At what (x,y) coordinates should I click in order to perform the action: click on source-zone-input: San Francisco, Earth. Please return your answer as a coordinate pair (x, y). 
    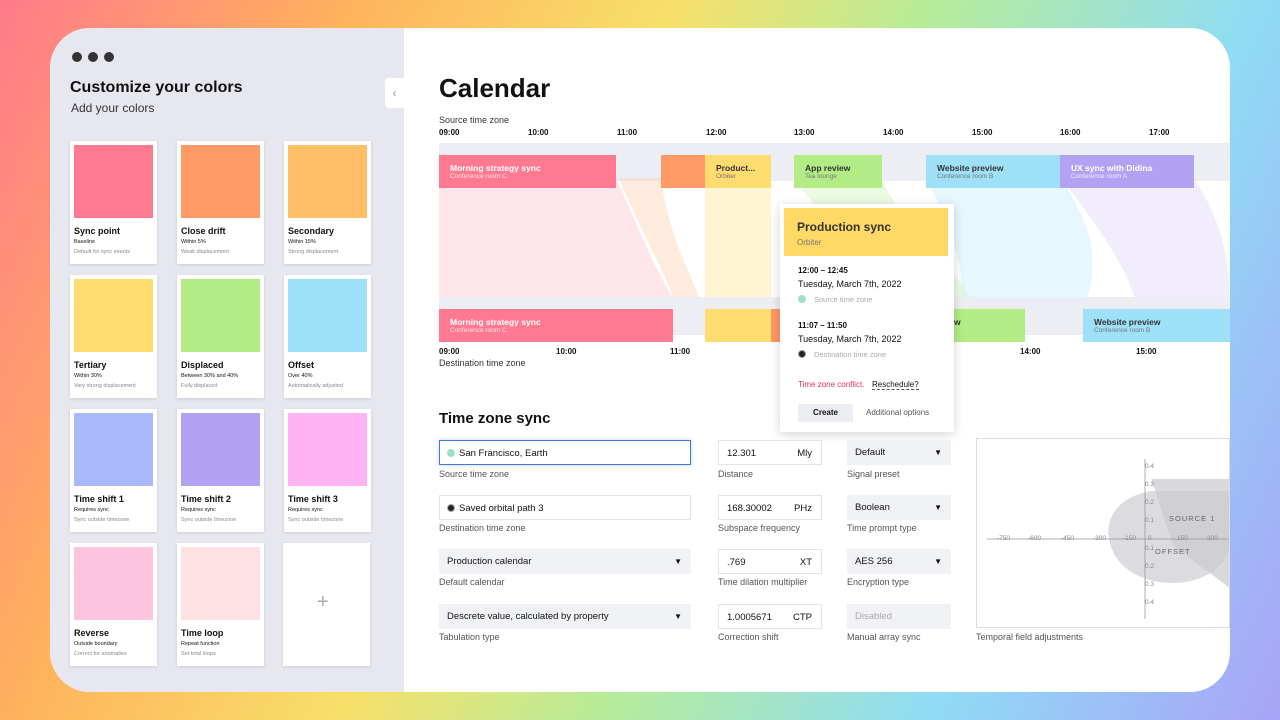
    Looking at the image, I should click on (565, 452).